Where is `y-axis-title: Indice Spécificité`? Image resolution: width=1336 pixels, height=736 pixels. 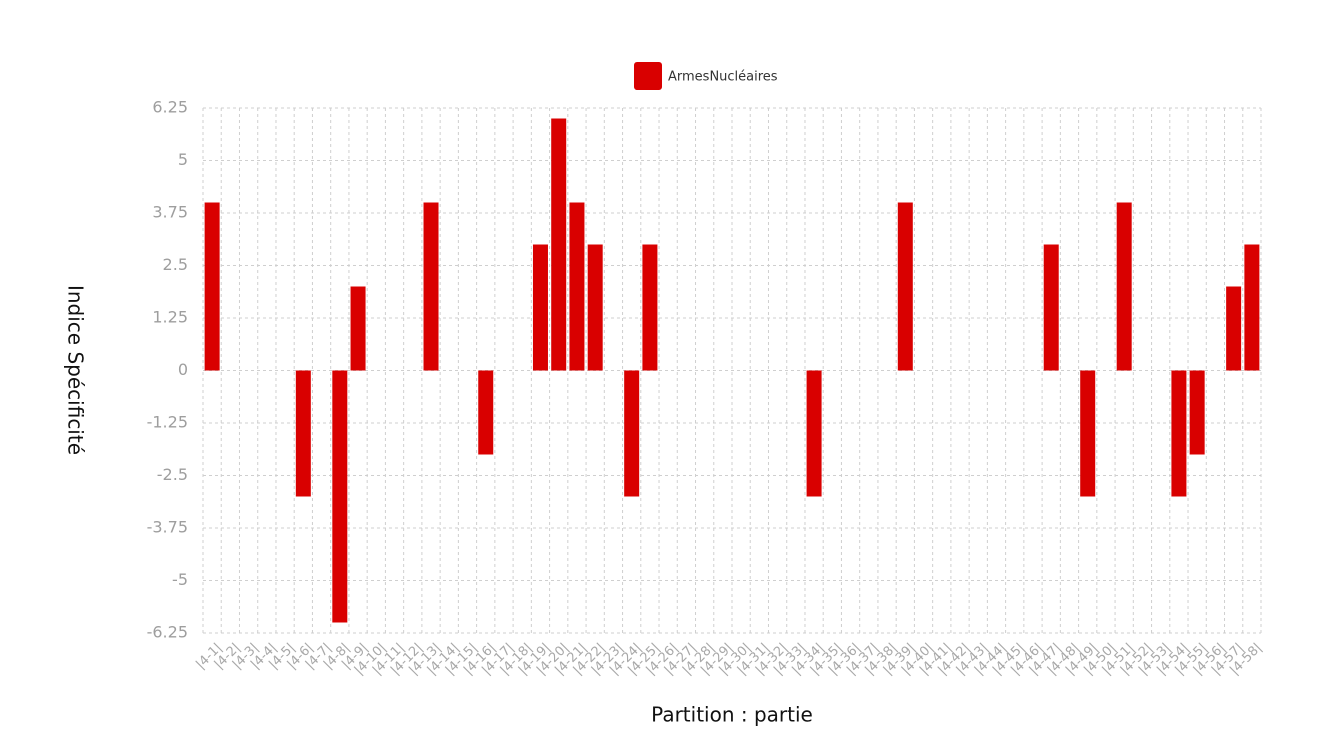
y-axis-title: Indice Spécificité is located at coordinates (76, 370).